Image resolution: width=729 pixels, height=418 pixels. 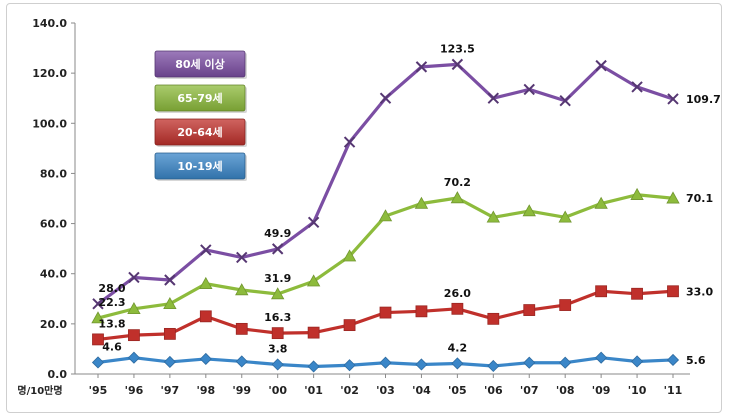 What do you see at coordinates (457, 182) in the screenshot?
I see `data-label: 70.2` at bounding box center [457, 182].